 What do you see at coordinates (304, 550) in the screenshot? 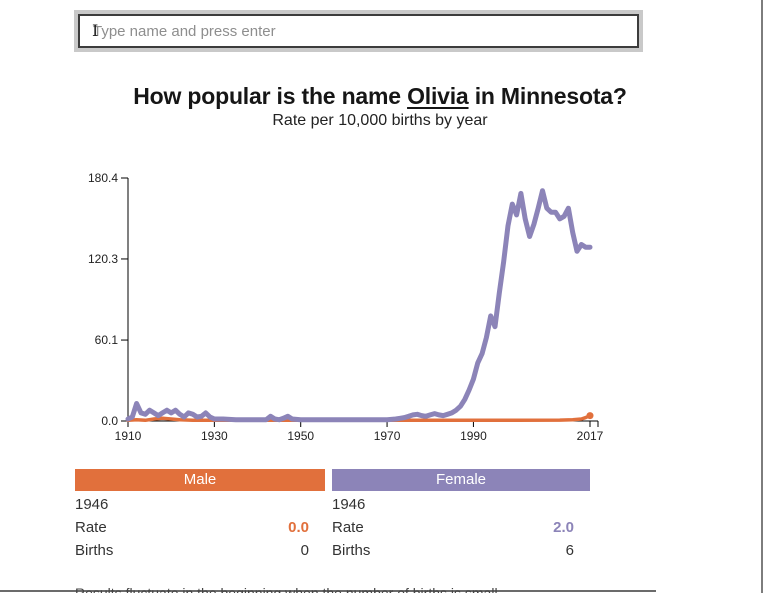
I see `card-male-births-value: 0` at bounding box center [304, 550].